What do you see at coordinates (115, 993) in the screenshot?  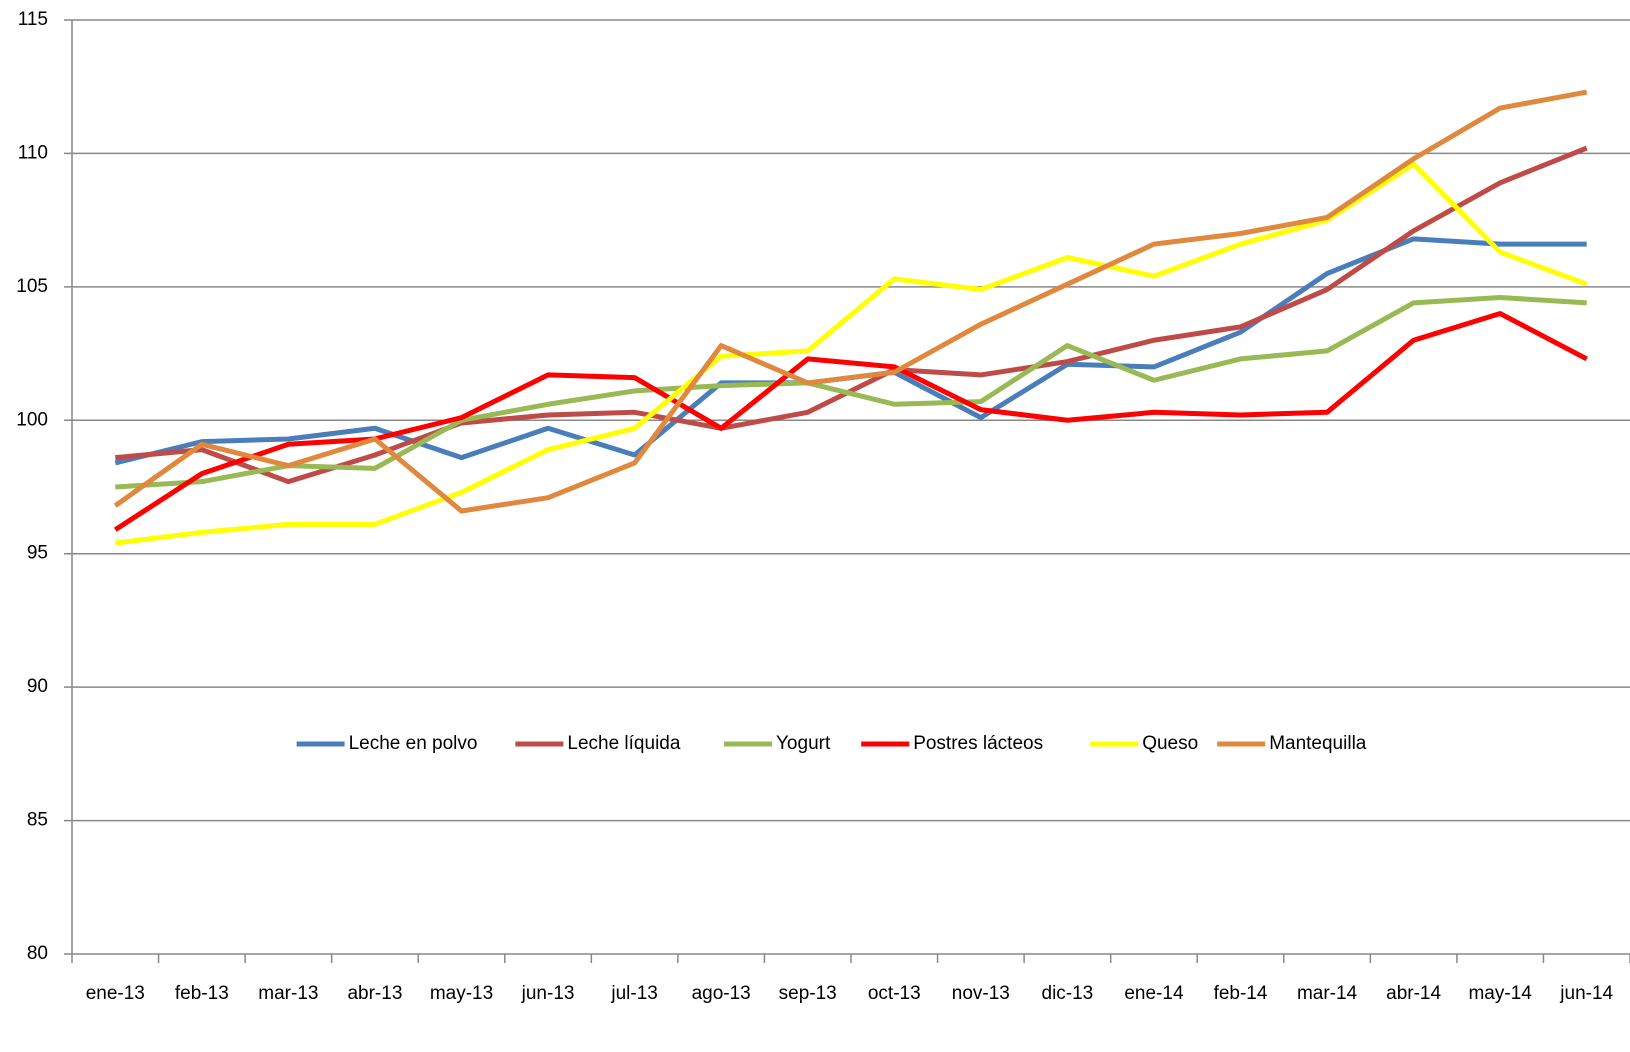 I see `x-tick-label: ene-13` at bounding box center [115, 993].